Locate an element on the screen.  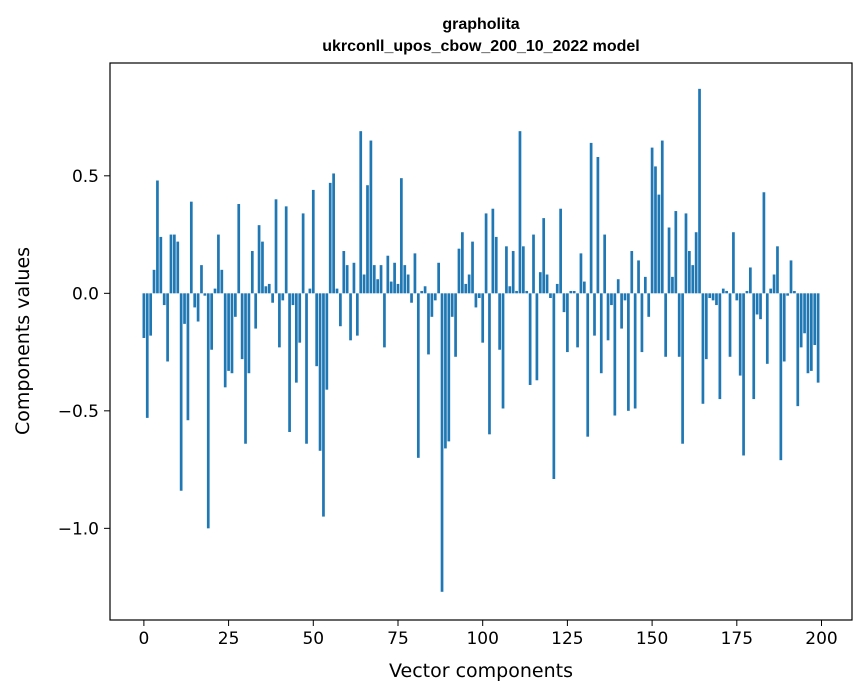
x-axis-ticks: 0 25 50 75 100 125 150 175 200 is located at coordinates (488, 634).